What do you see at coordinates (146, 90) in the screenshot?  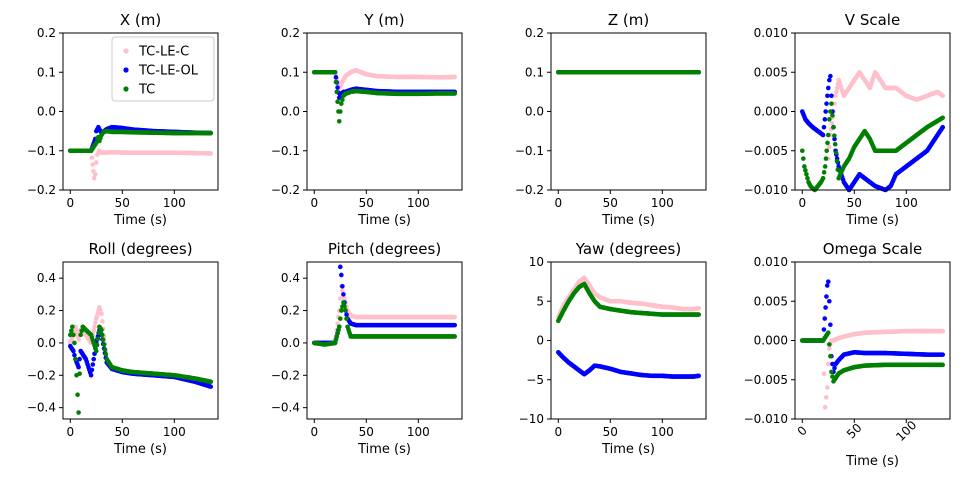 I see `legend-label-tc: TC` at bounding box center [146, 90].